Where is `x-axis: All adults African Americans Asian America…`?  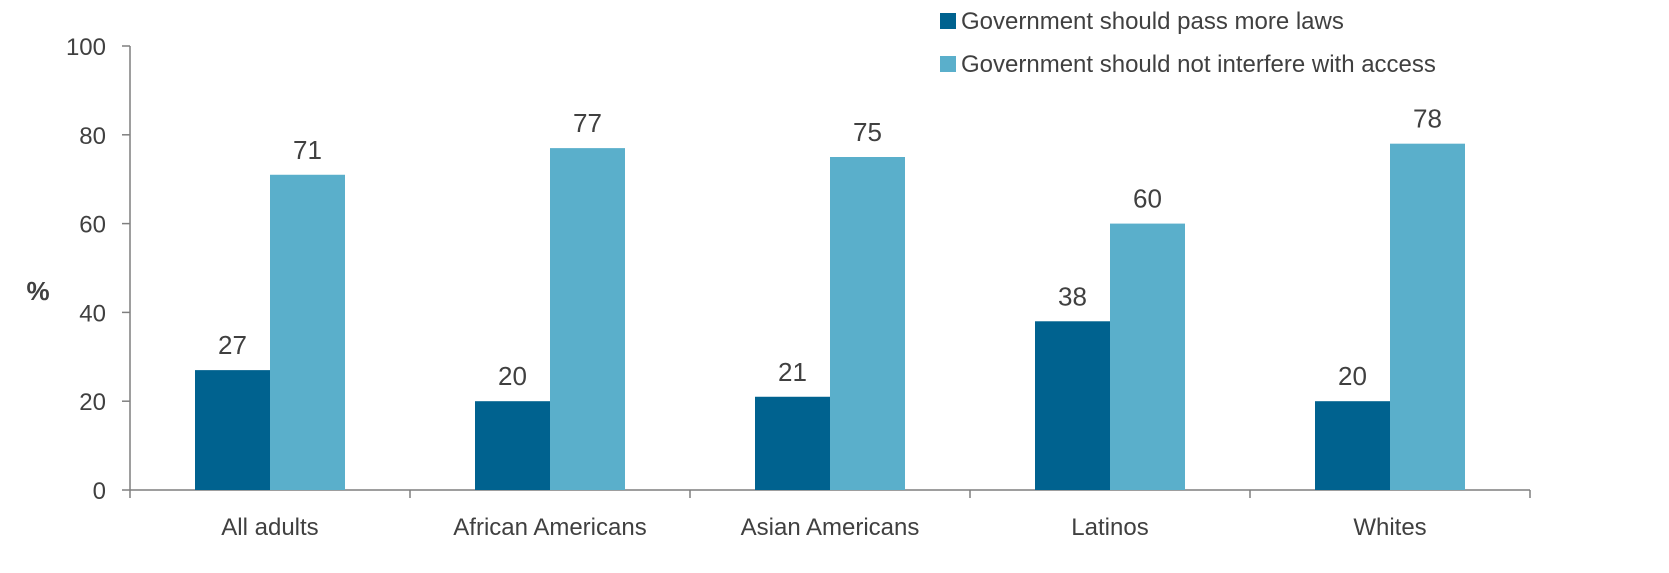
x-axis: All adults African Americans Asian America… is located at coordinates (830, 515).